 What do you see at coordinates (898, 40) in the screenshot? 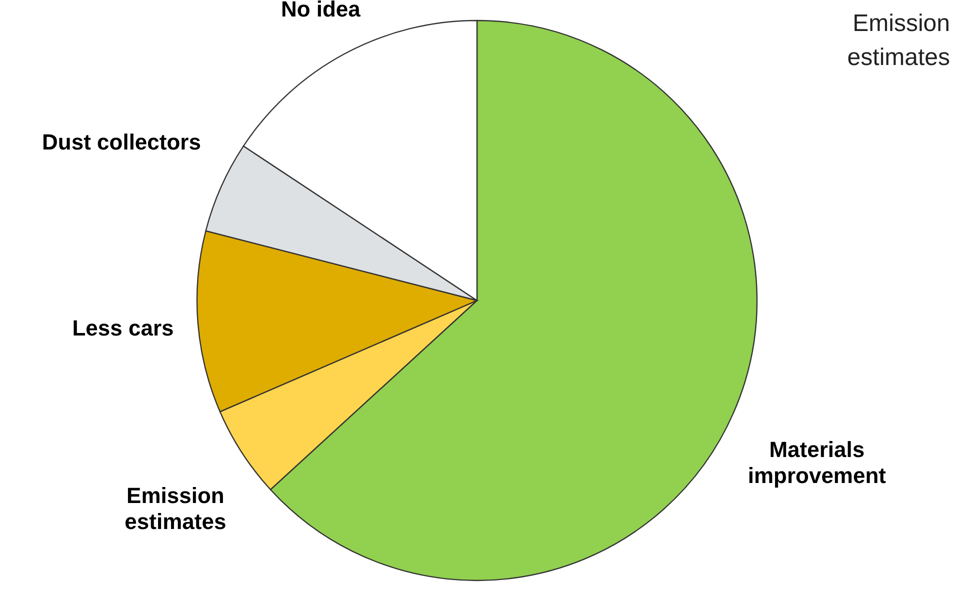
I see `text: Emission estimates` at bounding box center [898, 40].